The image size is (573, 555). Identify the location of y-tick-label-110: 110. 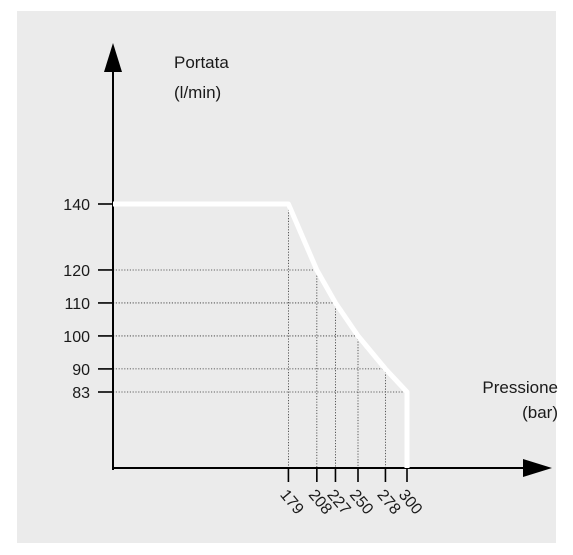
(77, 304).